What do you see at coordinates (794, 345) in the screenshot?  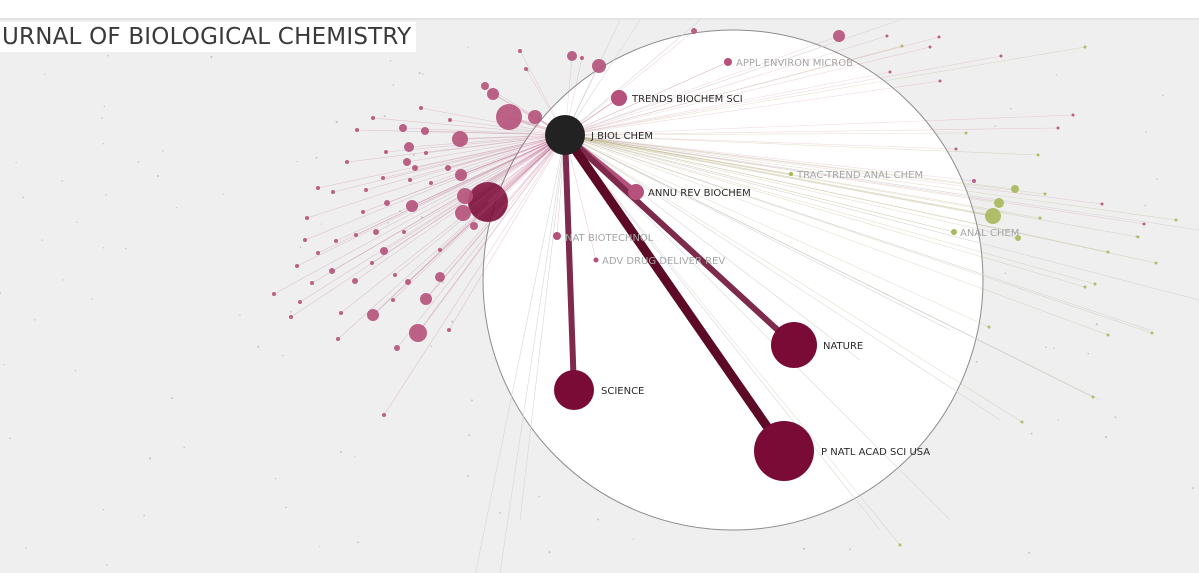 I see `node-nature` at bounding box center [794, 345].